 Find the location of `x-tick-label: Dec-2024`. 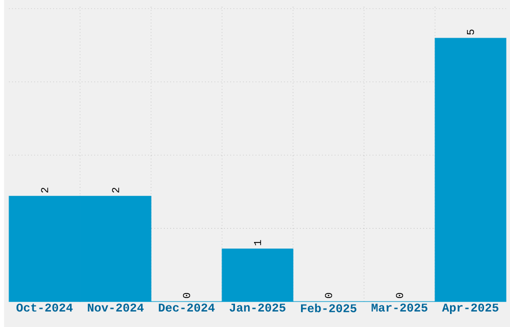

x-tick-label: Dec-2024 is located at coordinates (186, 307).